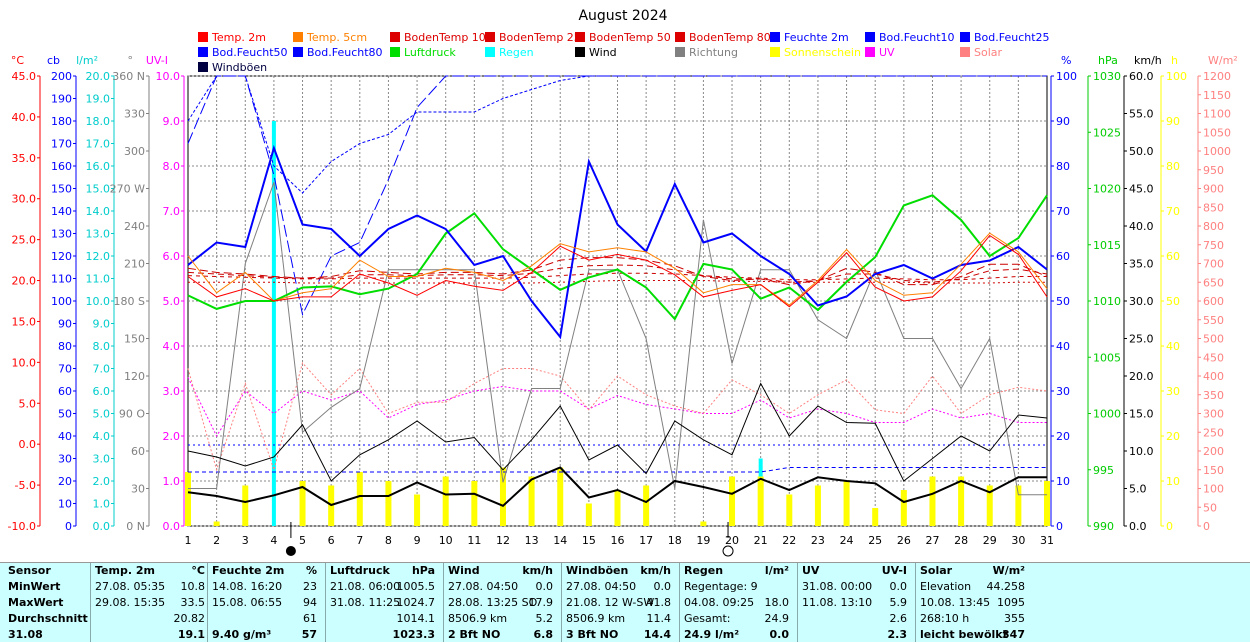  What do you see at coordinates (310, 602) in the screenshot?
I see `stats-cell-value: 94` at bounding box center [310, 602].